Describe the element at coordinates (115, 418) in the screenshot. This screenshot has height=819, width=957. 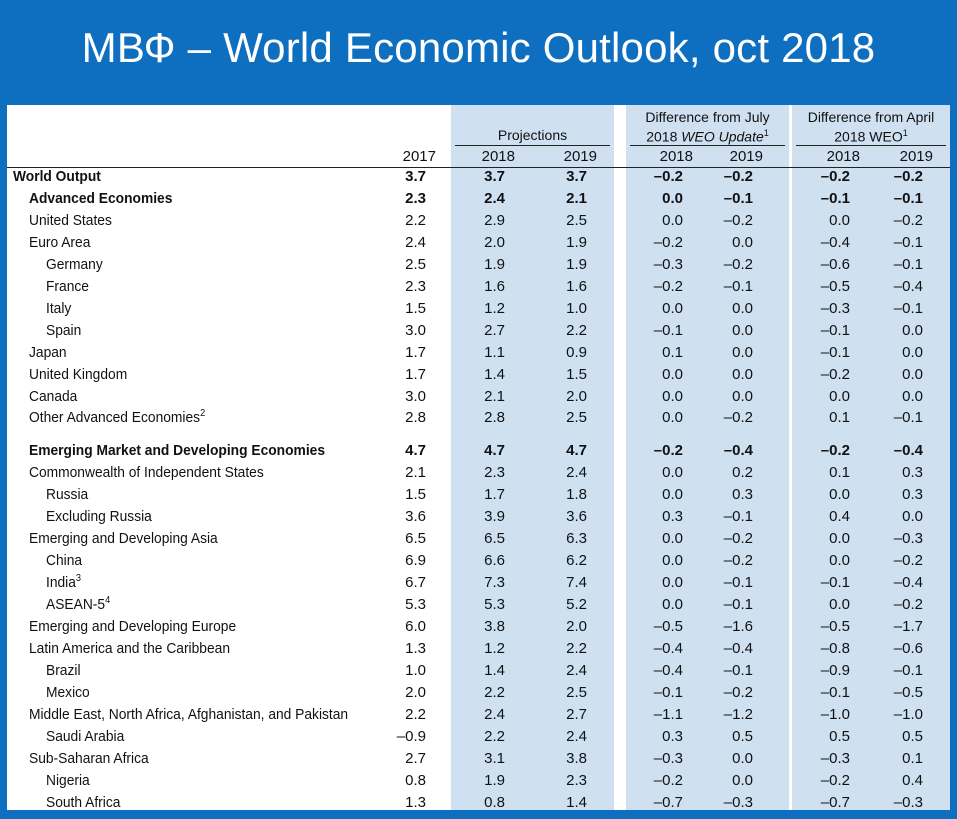
I see `row-label-text: Other Advanced Economies` at that location.